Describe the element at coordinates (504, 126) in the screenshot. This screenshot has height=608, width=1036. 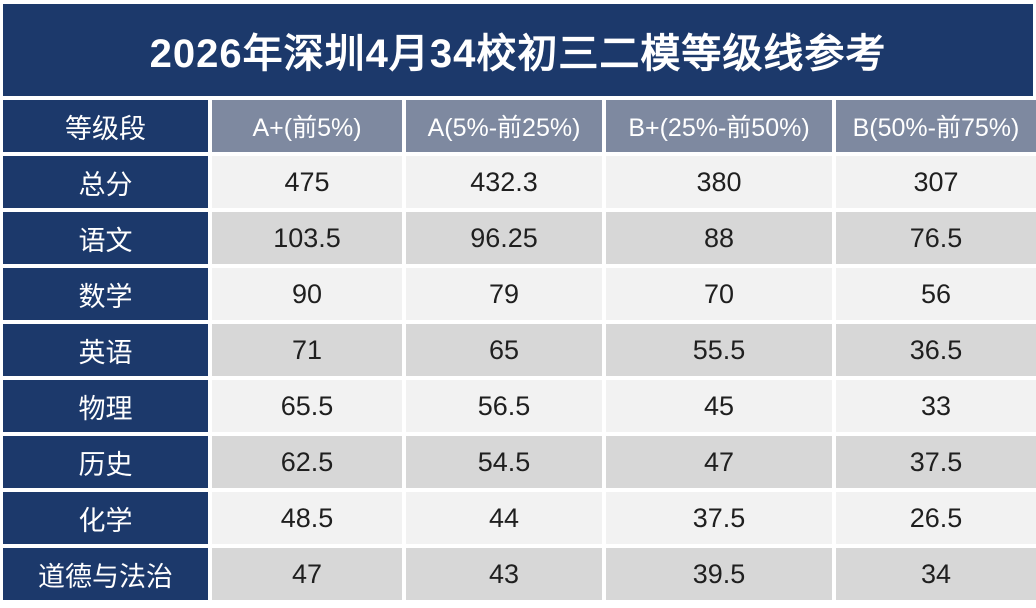
I see `column-header-a: A(5%-前25%)` at that location.